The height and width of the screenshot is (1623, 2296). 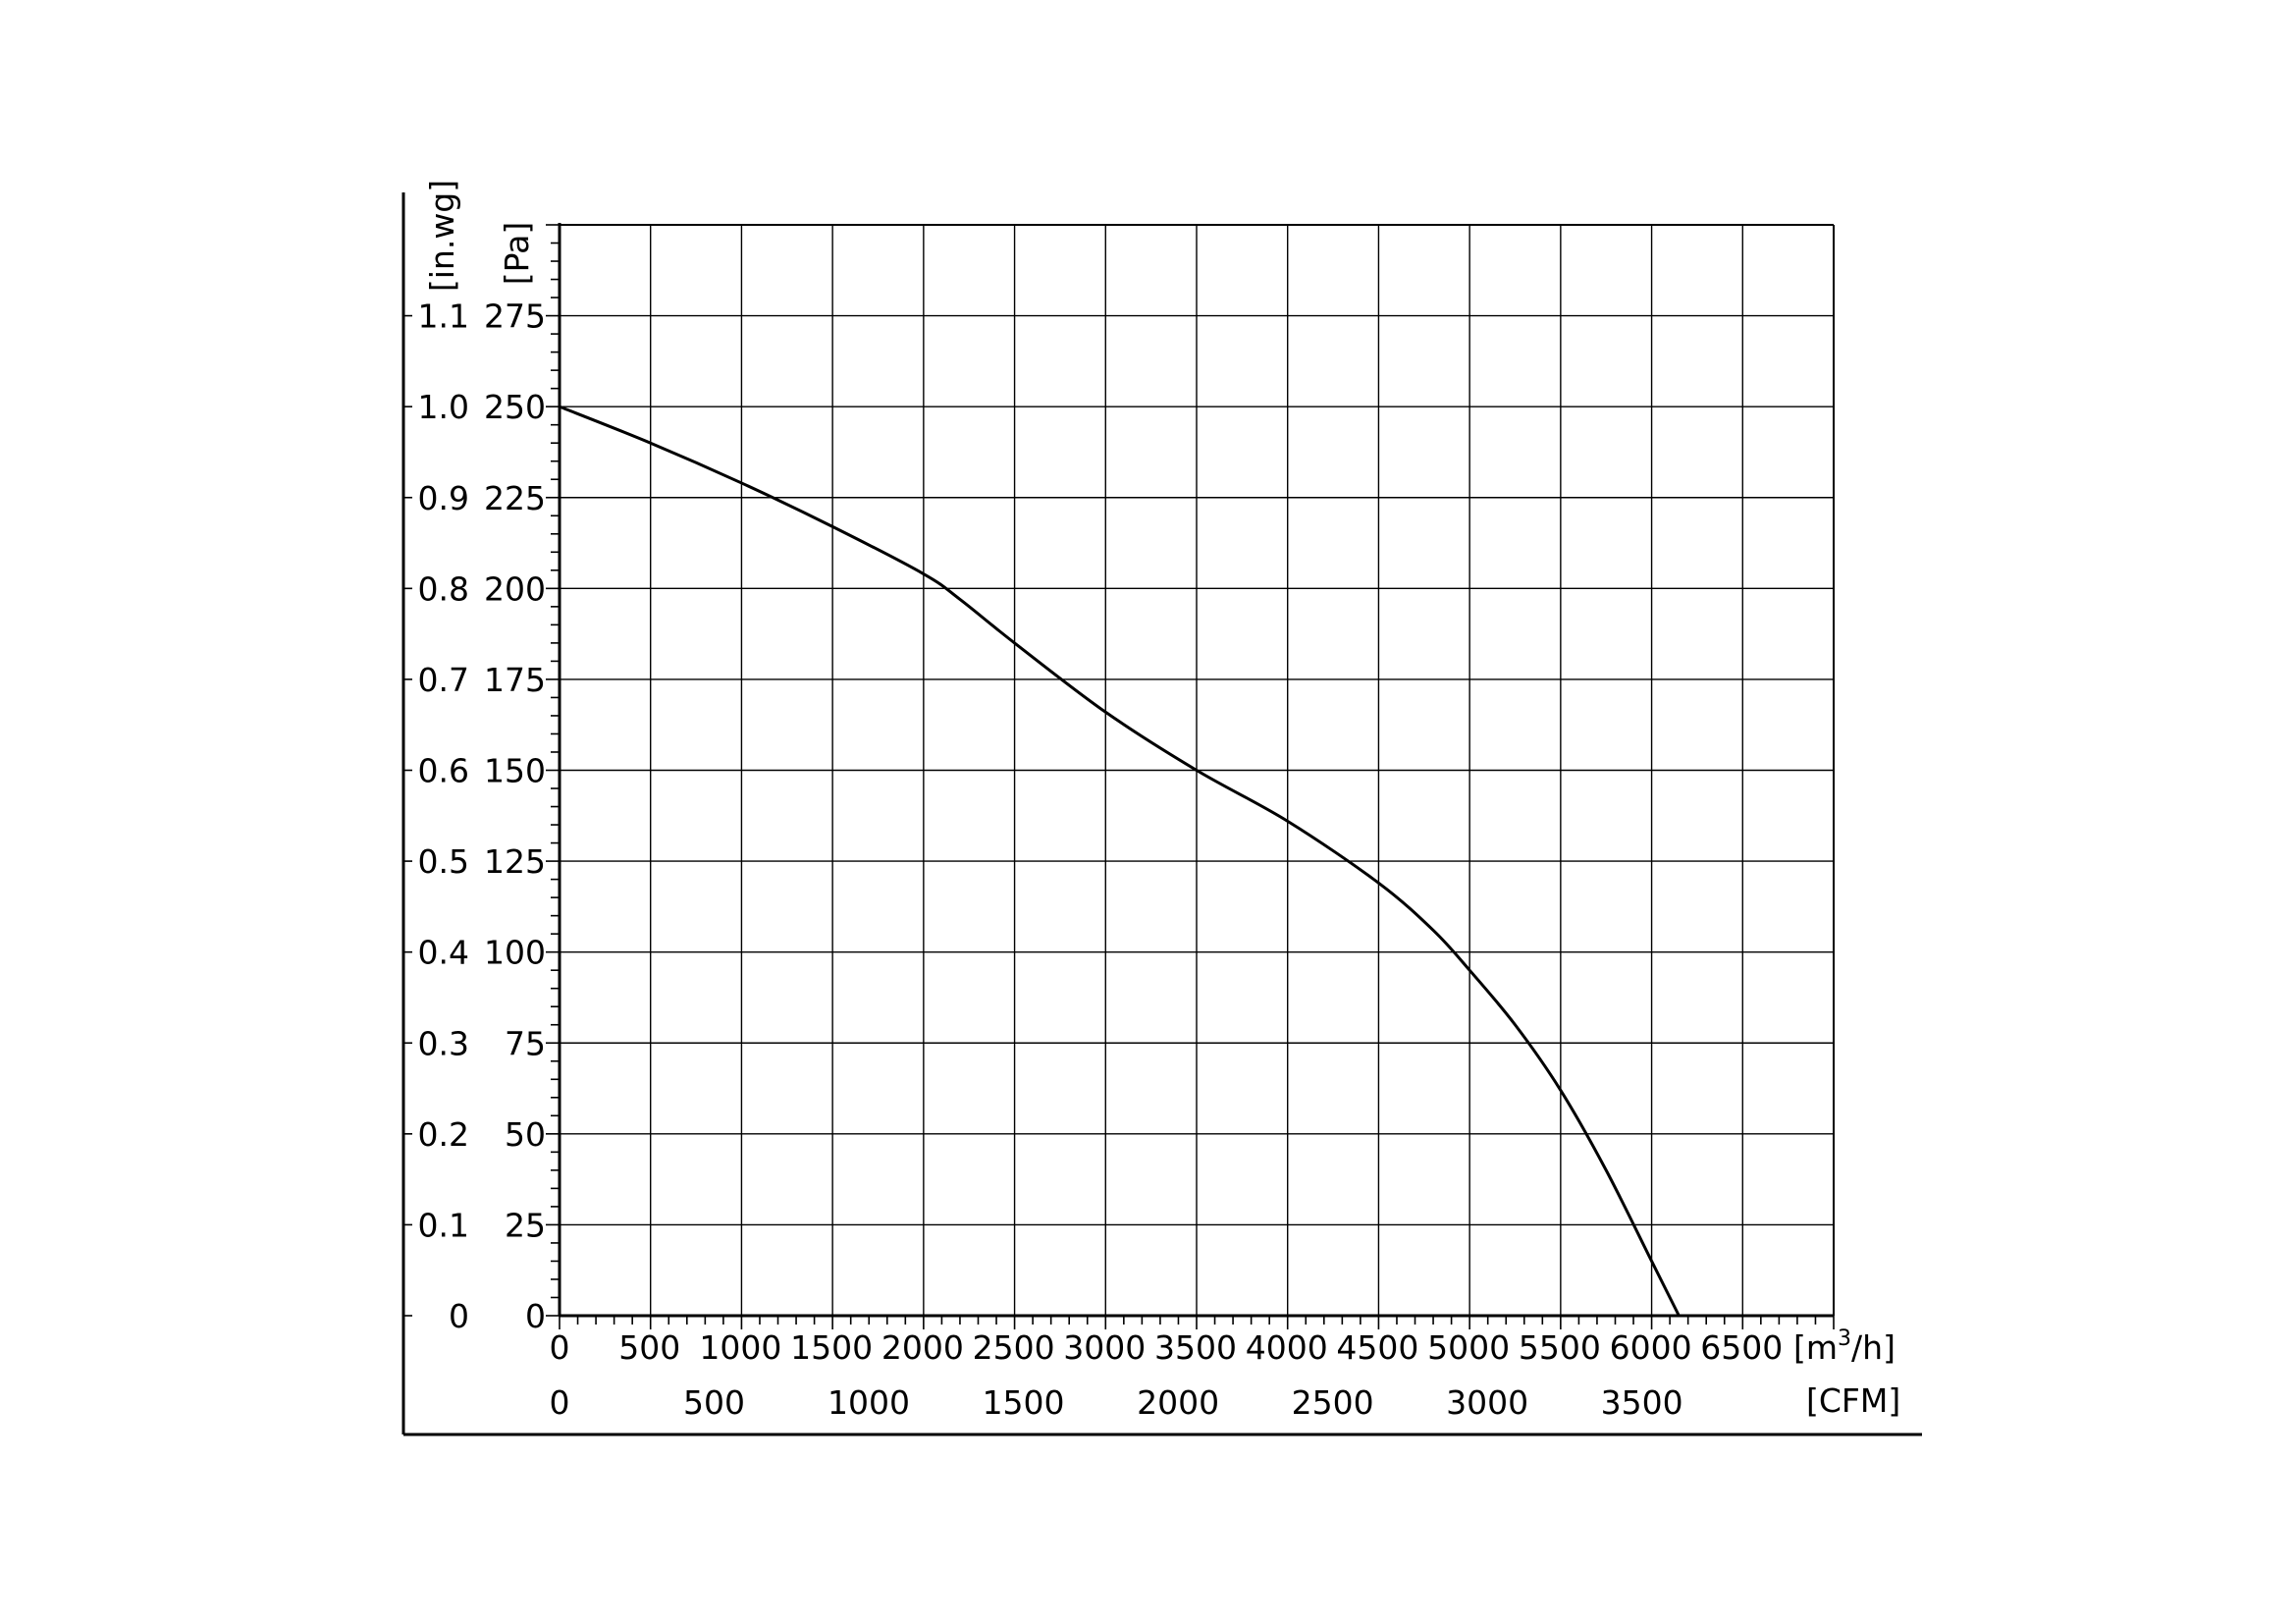 I want to click on x-tick-label: 4000, so click(x=1287, y=1348).